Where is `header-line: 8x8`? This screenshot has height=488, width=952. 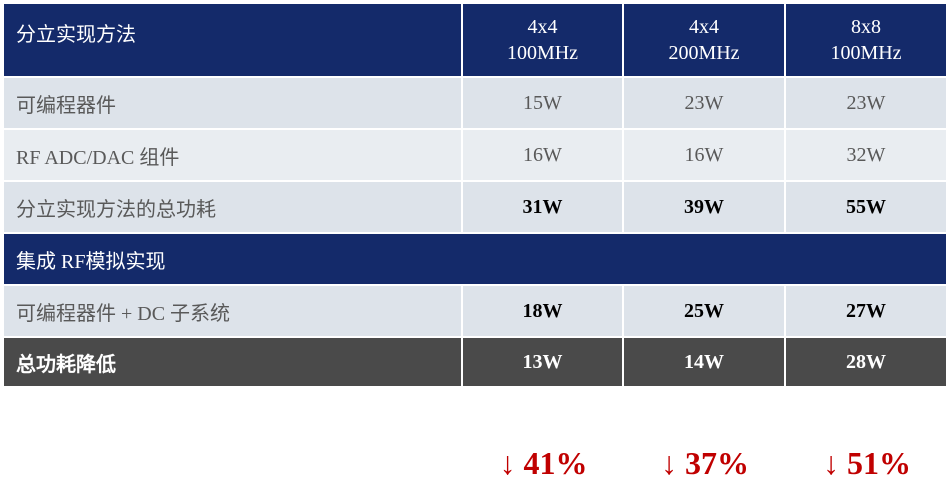 header-line: 8x8 is located at coordinates (866, 27).